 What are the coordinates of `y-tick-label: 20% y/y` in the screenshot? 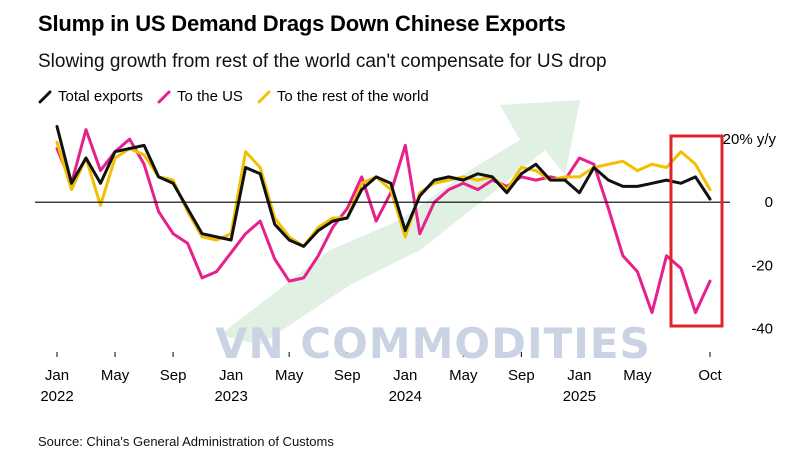 It's located at (750, 139).